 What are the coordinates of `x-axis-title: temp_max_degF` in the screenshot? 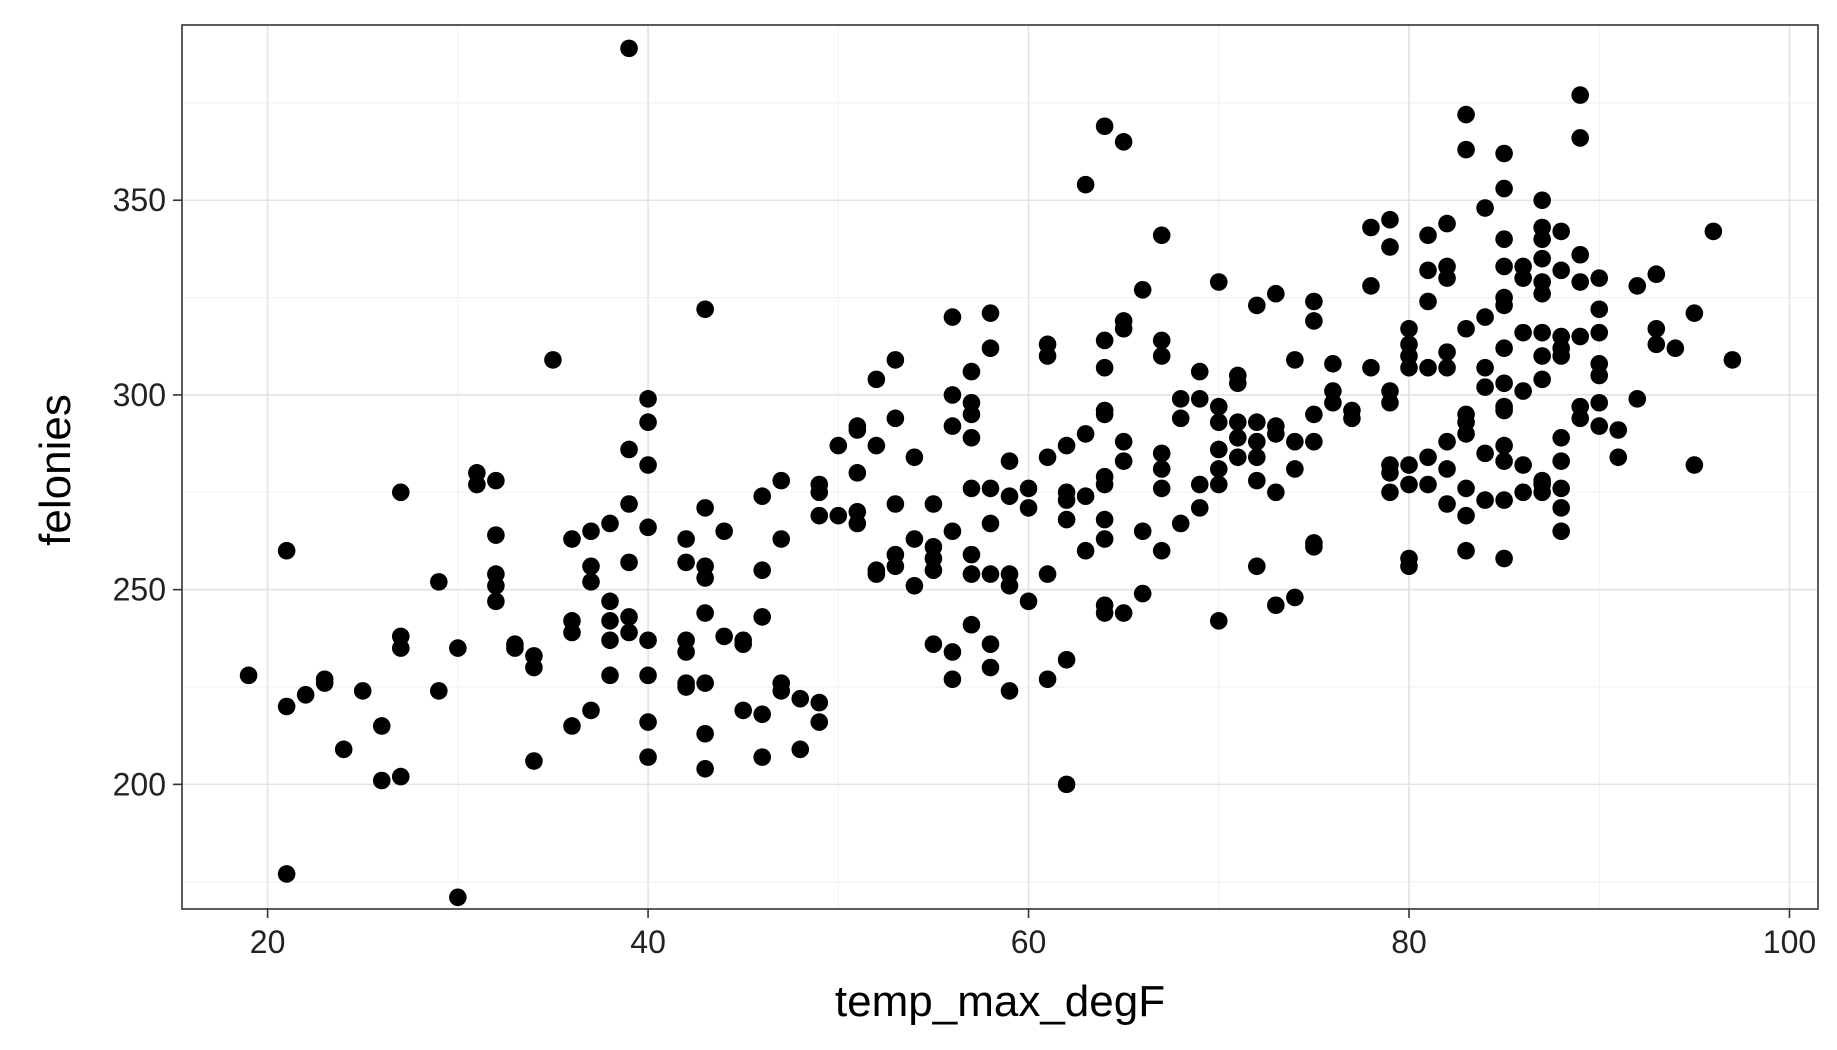 It's located at (1000, 1001).